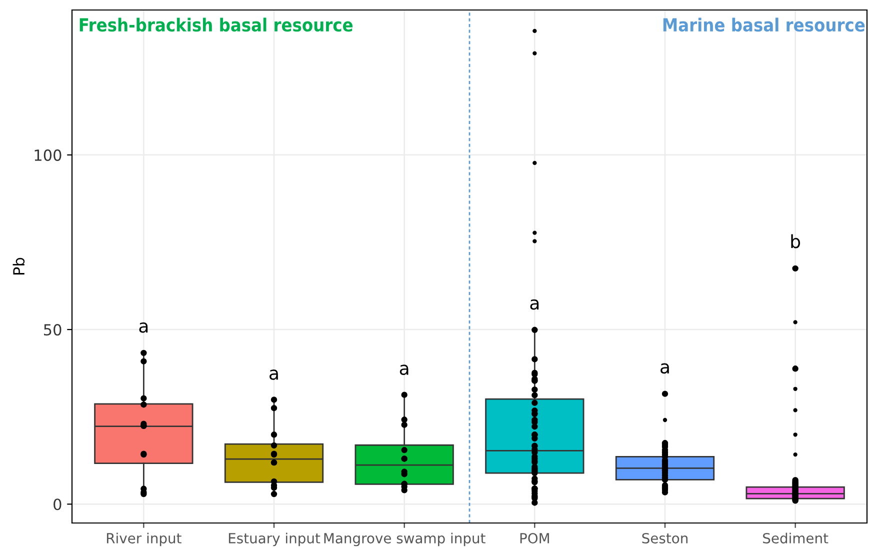 The height and width of the screenshot is (557, 869). I want to click on y-tick-label: 50, so click(53, 330).